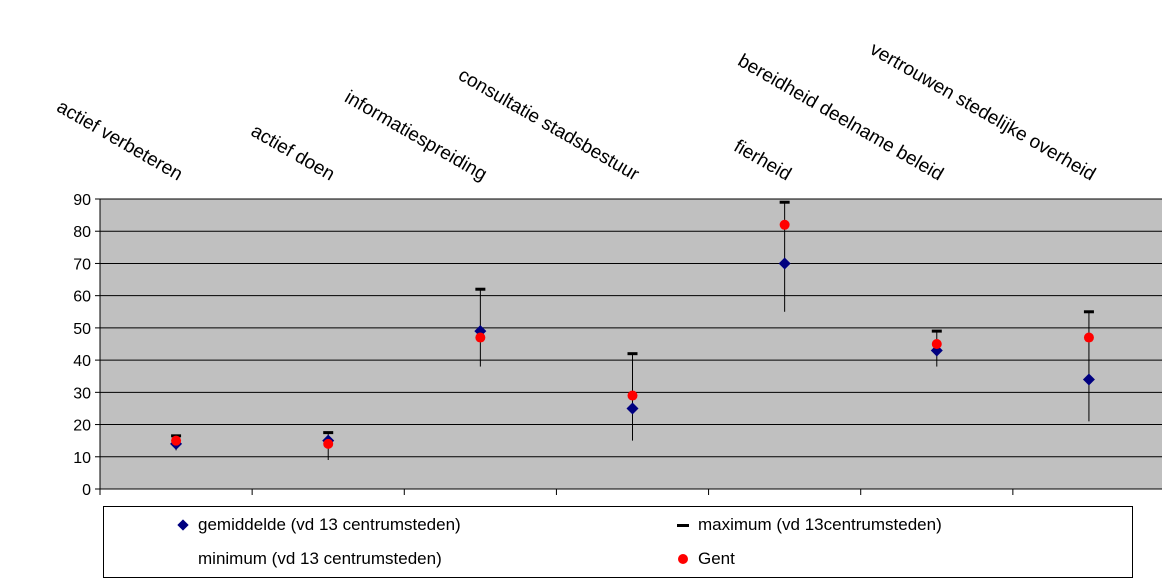 The height and width of the screenshot is (583, 1162). I want to click on legend-item-gemiddelde: gemiddelde (vd 13 centrumsteden), so click(317, 525).